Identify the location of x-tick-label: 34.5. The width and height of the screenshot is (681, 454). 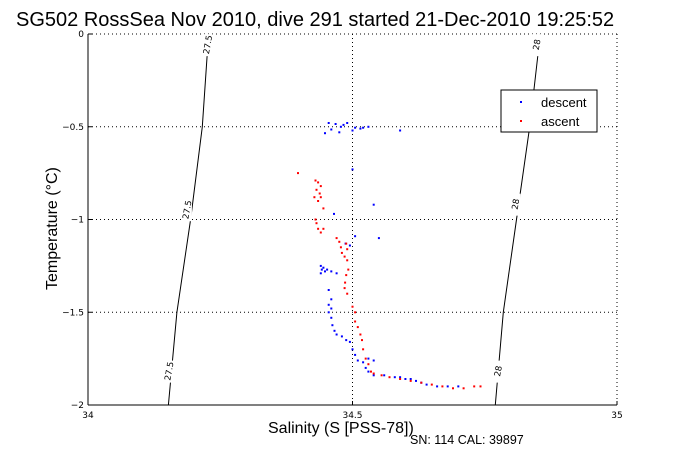
(352, 416).